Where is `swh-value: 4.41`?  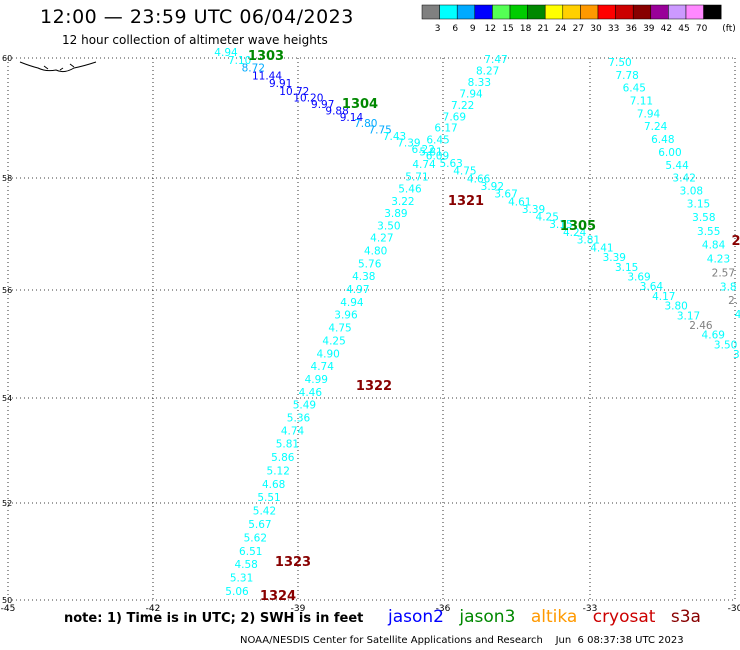 swh-value: 4.41 is located at coordinates (601, 248).